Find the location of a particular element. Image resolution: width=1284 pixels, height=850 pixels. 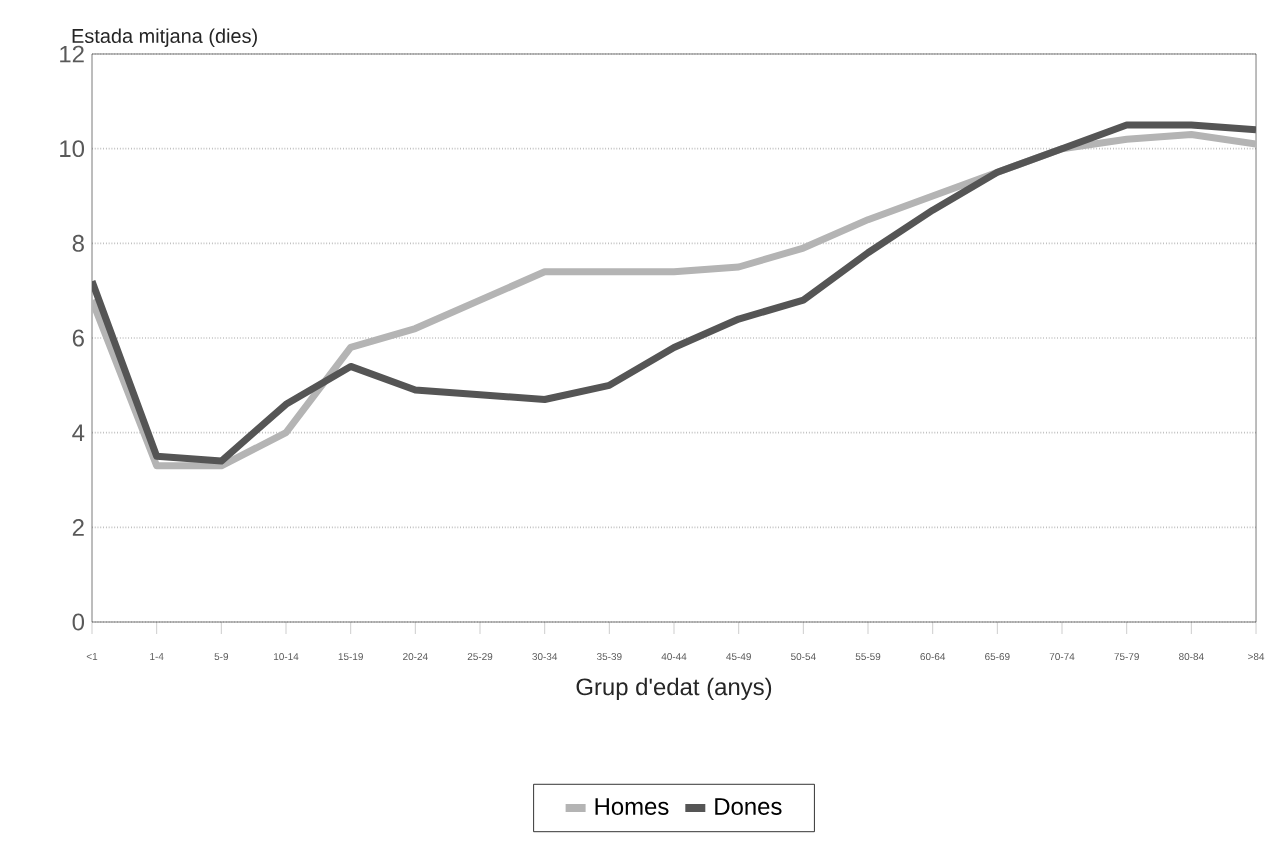

y-tick-label: 4 is located at coordinates (78, 432).